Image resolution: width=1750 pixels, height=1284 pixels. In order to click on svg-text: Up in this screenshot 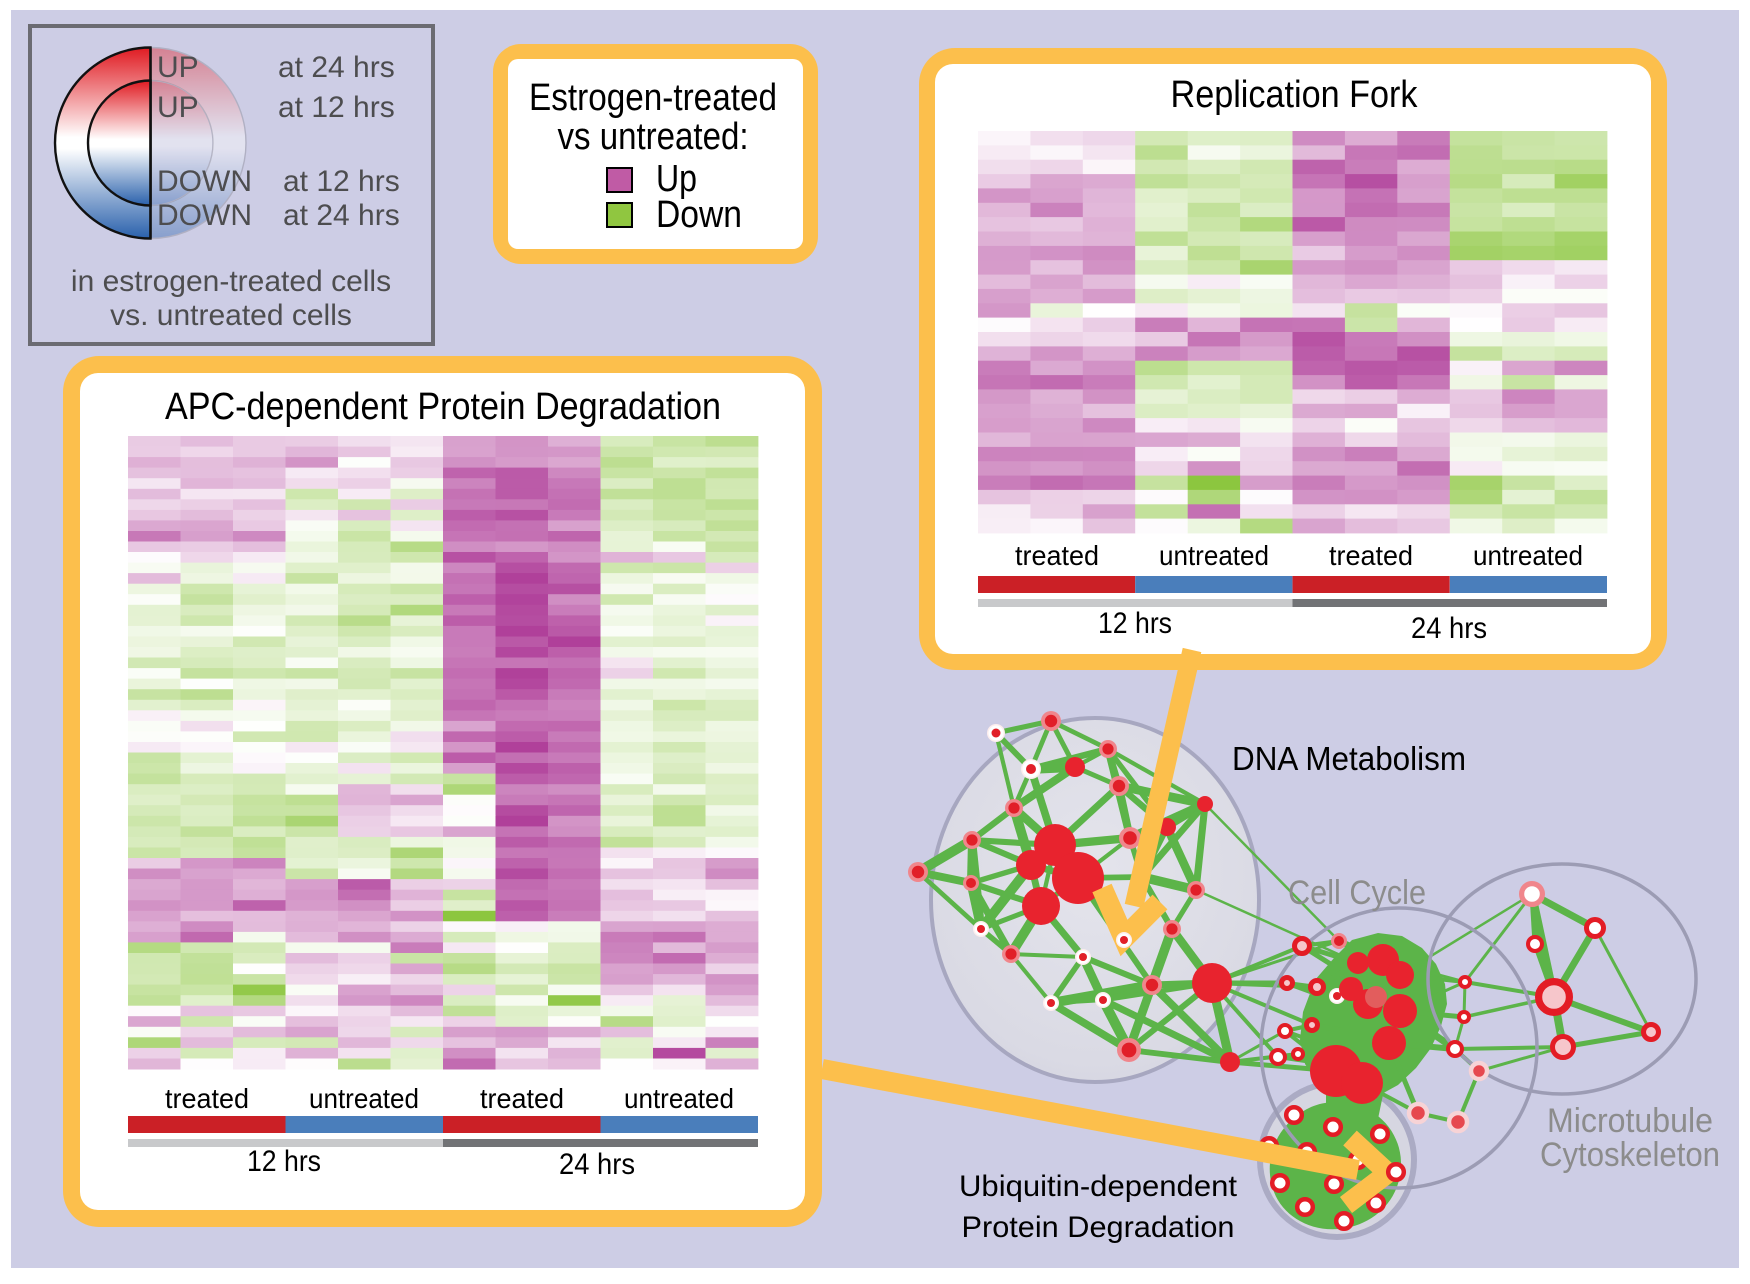, I will do `click(676, 179)`.